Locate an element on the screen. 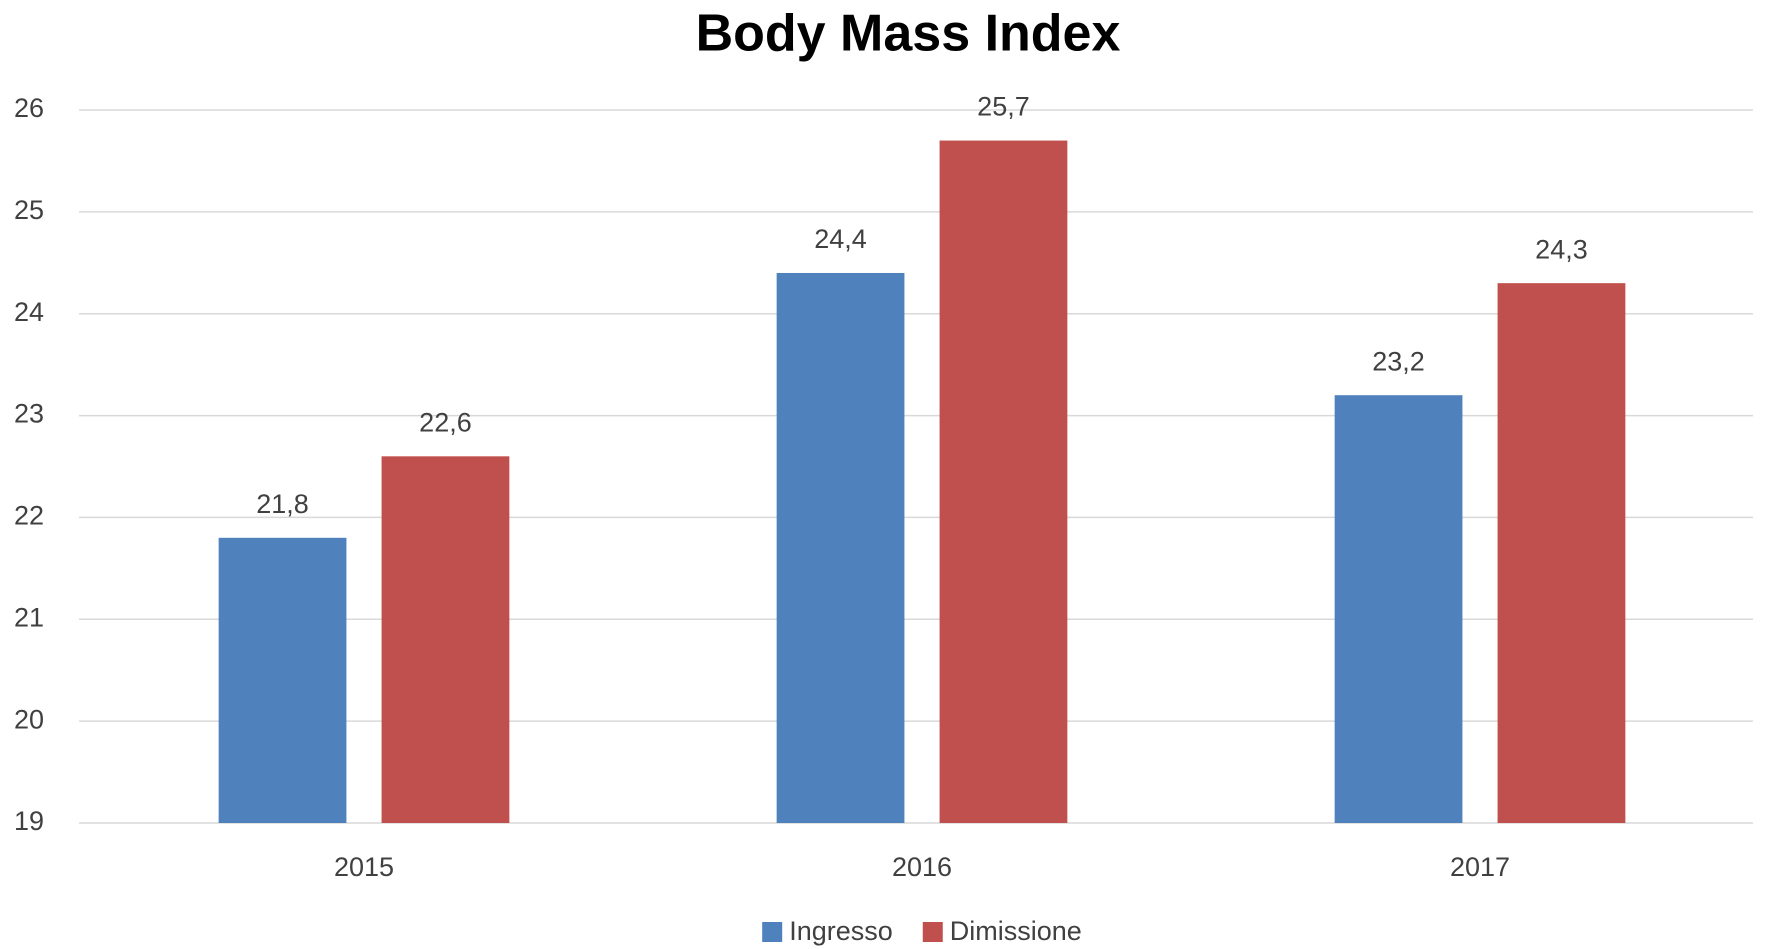 This screenshot has width=1776, height=949. y-tick-label: 24 is located at coordinates (29, 312).